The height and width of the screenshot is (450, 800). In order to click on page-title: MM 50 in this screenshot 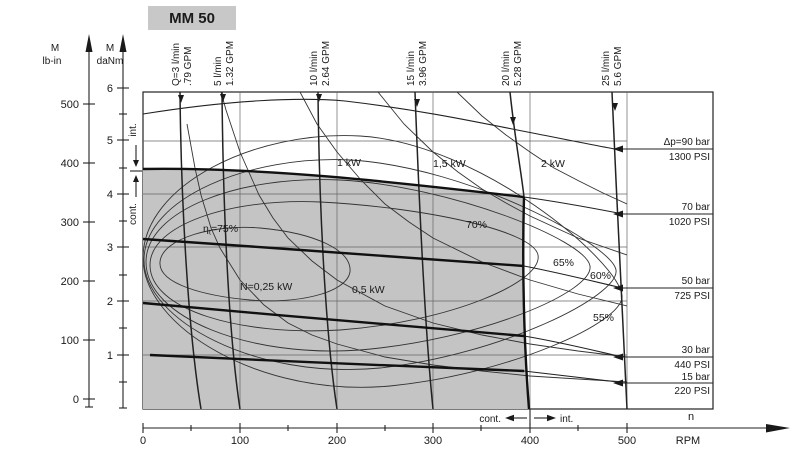, I will do `click(192, 18)`.